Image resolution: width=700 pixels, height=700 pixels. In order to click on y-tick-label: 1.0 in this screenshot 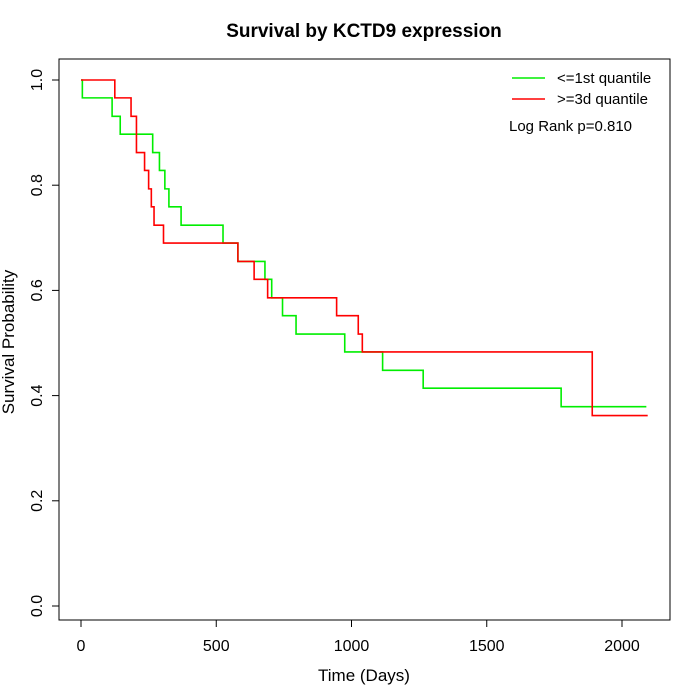, I will do `click(37, 80)`.